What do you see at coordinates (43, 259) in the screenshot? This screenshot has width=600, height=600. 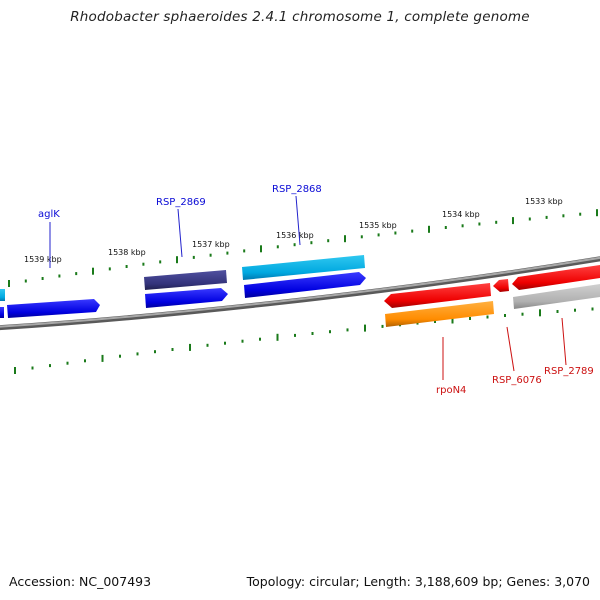 I see `kbp-label: 1539 kbp` at bounding box center [43, 259].